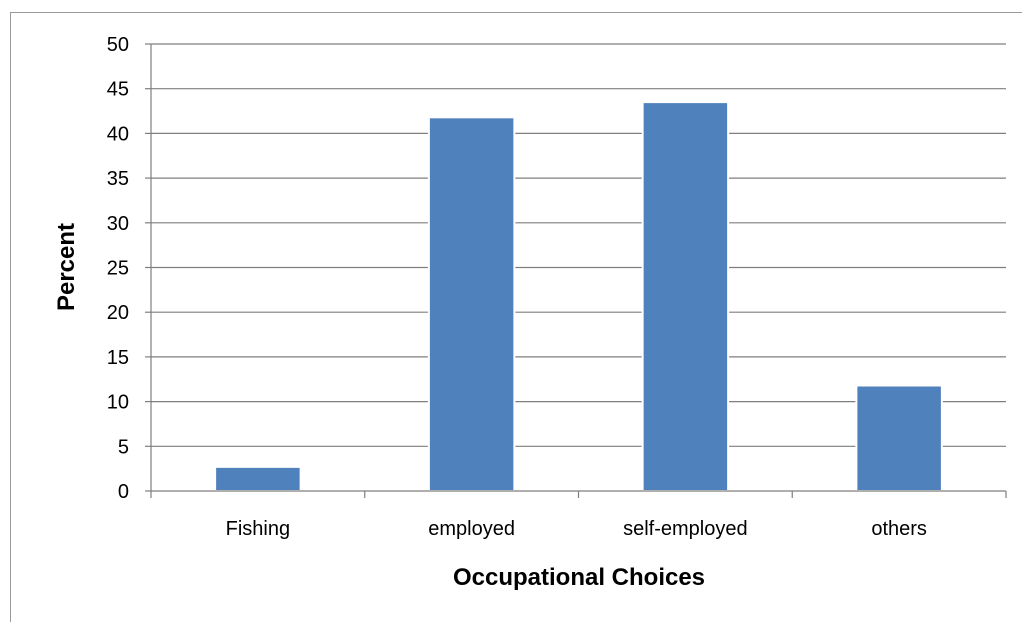 Image resolution: width=1027 pixels, height=625 pixels. What do you see at coordinates (118, 90) in the screenshot?
I see `y-tick-label: 45` at bounding box center [118, 90].